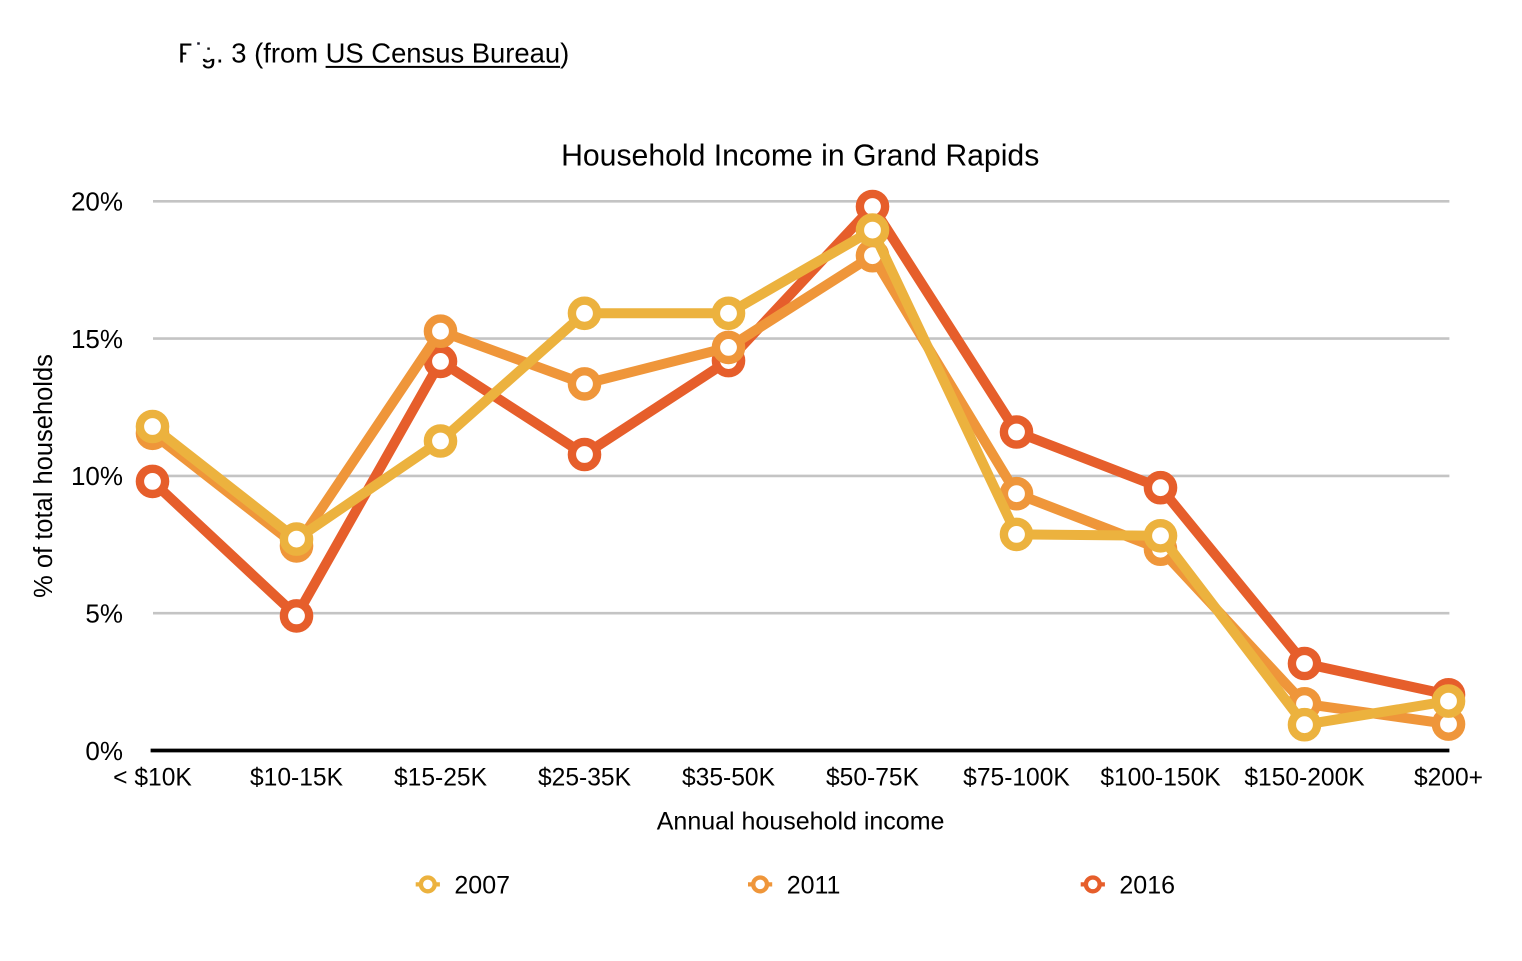  What do you see at coordinates (800, 156) in the screenshot?
I see `svg-text:Household Income in Grand Rapi: Household Income in Grand Rapids` at bounding box center [800, 156].